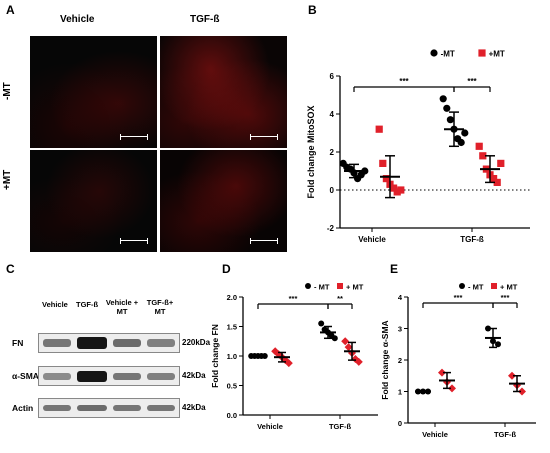 This screenshot has height=453, width=550. I want to click on band-asma-vehicle-mt, so click(127, 376).